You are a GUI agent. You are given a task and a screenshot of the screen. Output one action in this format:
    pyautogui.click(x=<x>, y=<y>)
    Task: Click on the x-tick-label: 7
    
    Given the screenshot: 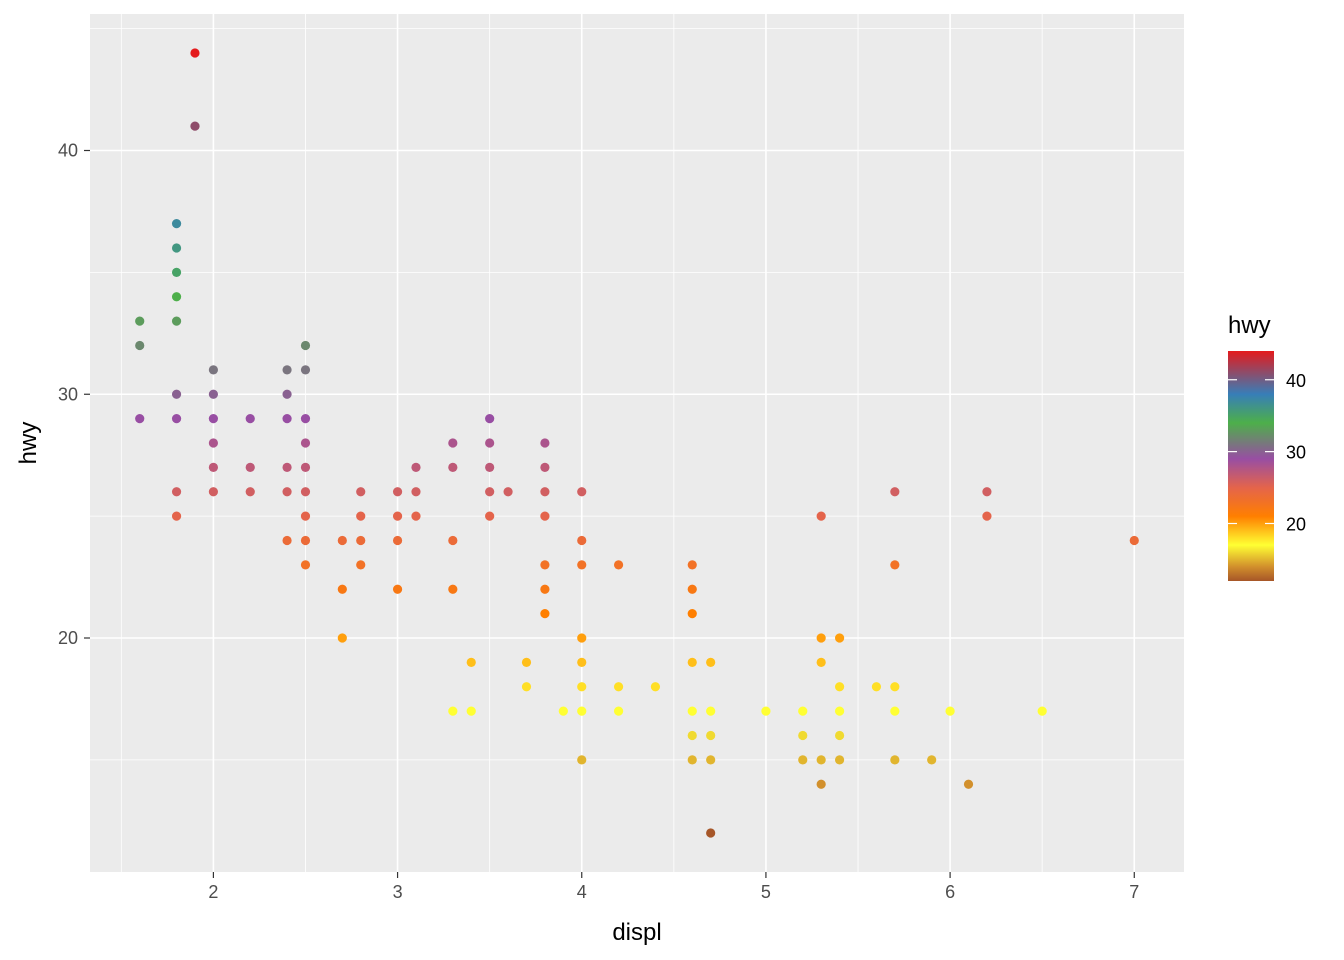 What is the action you would take?
    pyautogui.click(x=1134, y=892)
    